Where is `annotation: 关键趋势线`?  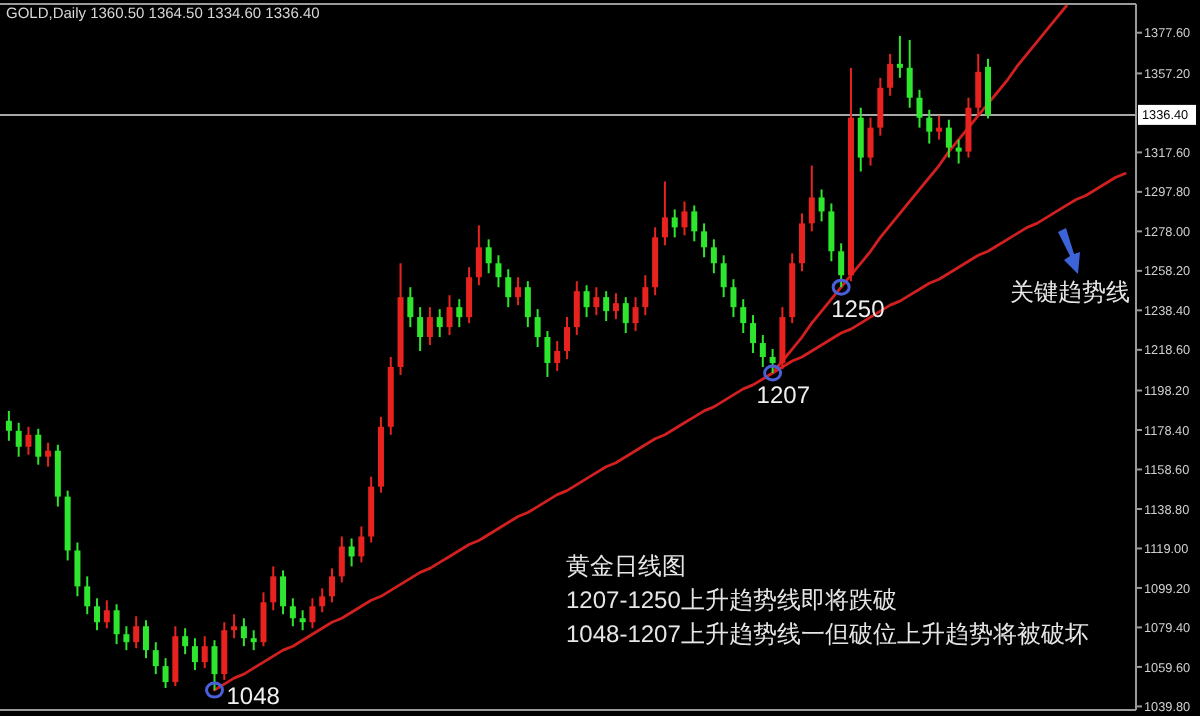
annotation: 关键趋势线 is located at coordinates (1070, 292).